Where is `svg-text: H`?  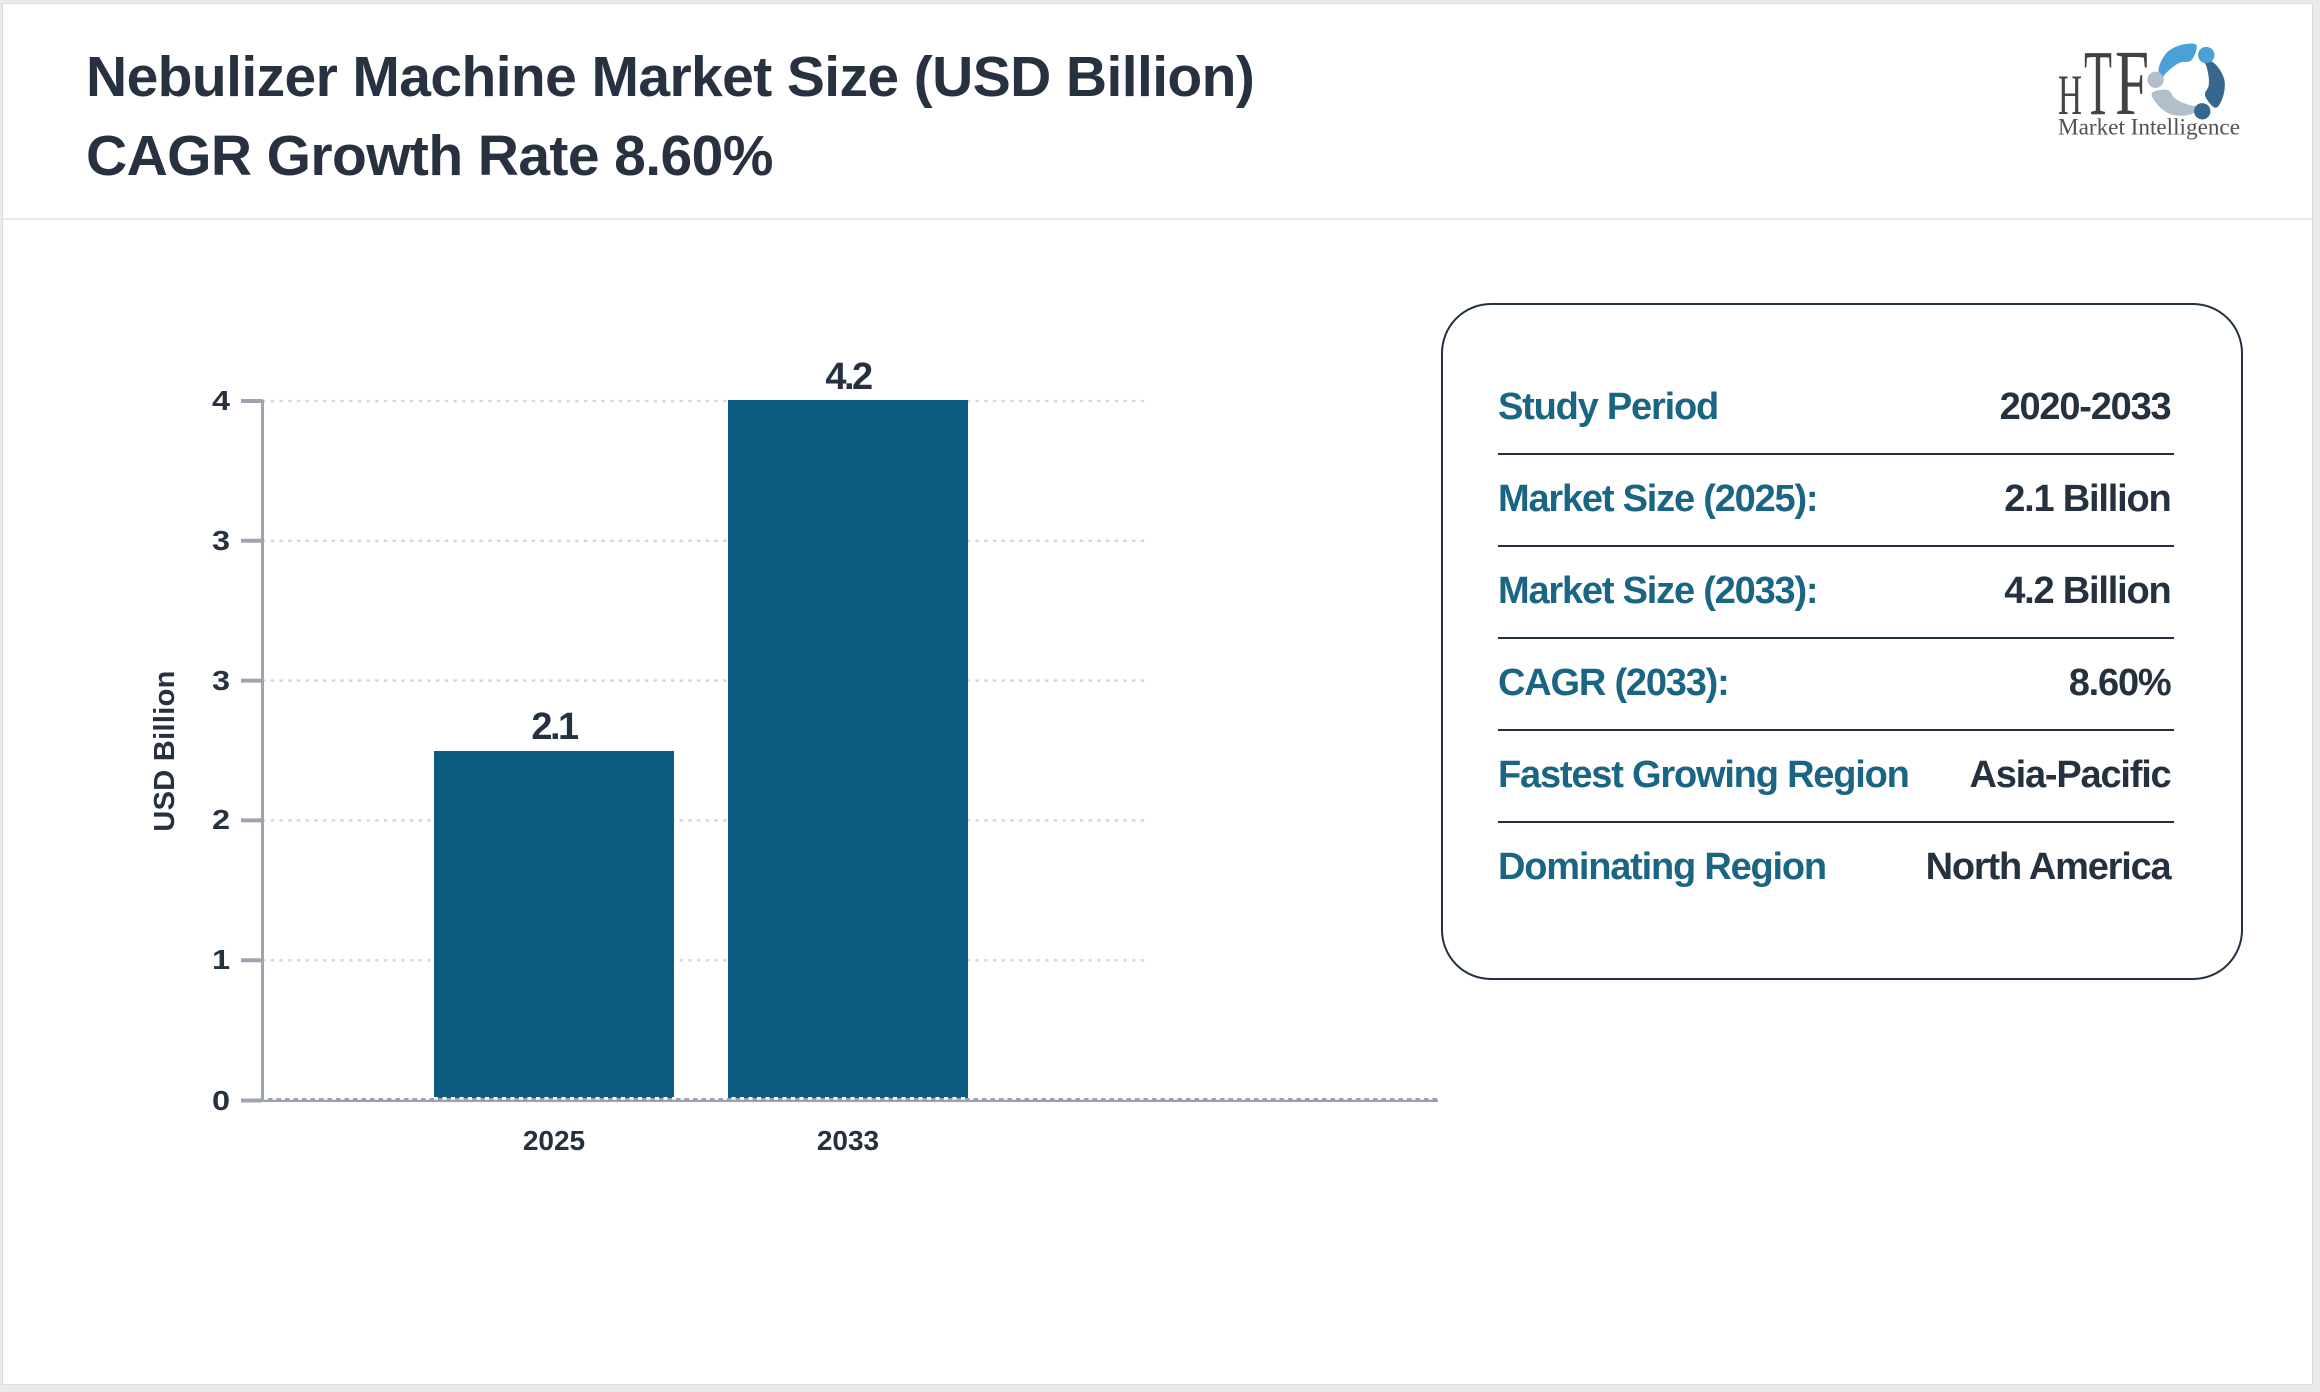
svg-text: H is located at coordinates (2070, 95).